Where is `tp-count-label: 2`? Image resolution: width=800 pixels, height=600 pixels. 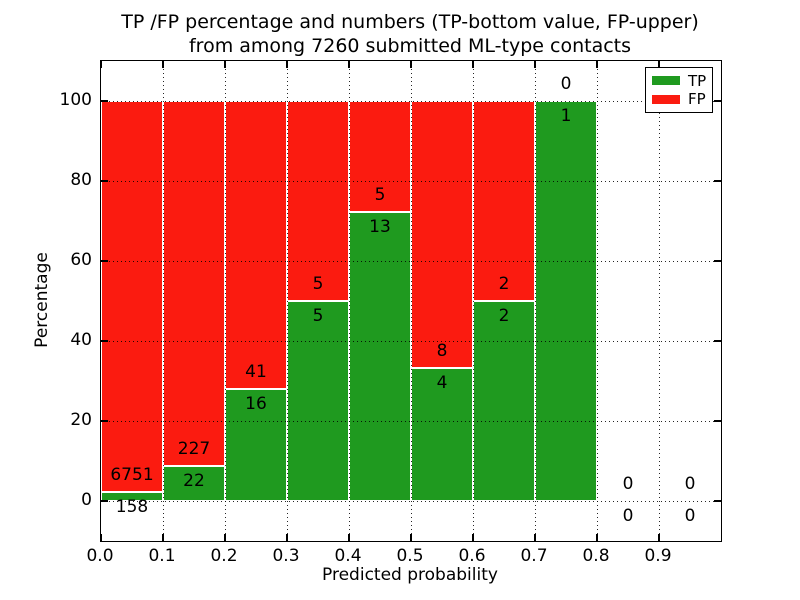
tp-count-label: 2 is located at coordinates (504, 316).